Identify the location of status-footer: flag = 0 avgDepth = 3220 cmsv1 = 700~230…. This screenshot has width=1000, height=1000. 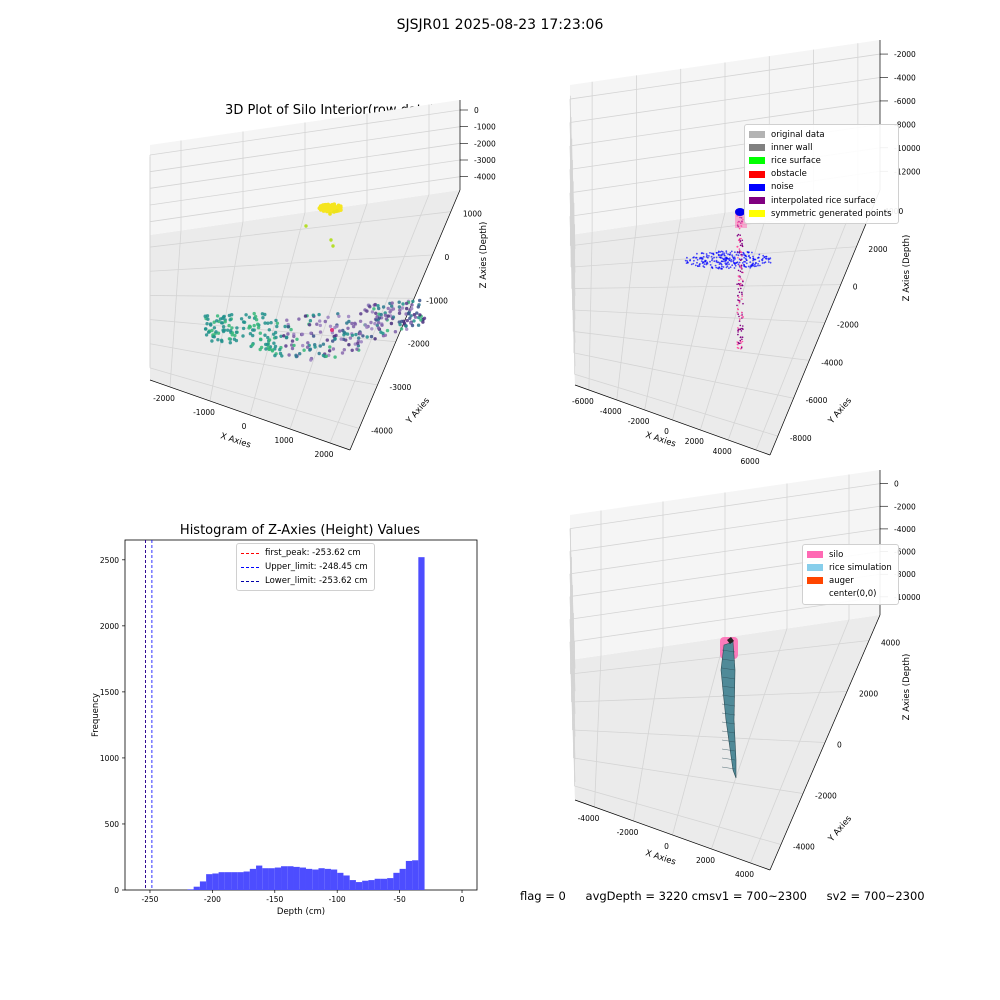
(730, 896).